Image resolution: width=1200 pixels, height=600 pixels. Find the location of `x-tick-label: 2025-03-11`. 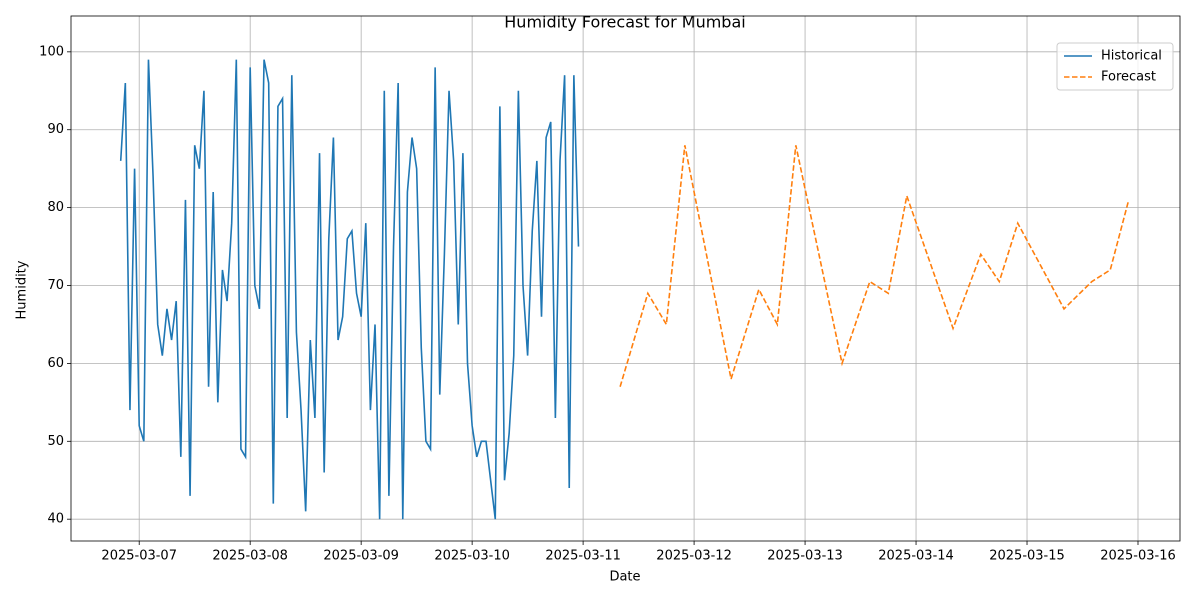

x-tick-label: 2025-03-11 is located at coordinates (583, 556).